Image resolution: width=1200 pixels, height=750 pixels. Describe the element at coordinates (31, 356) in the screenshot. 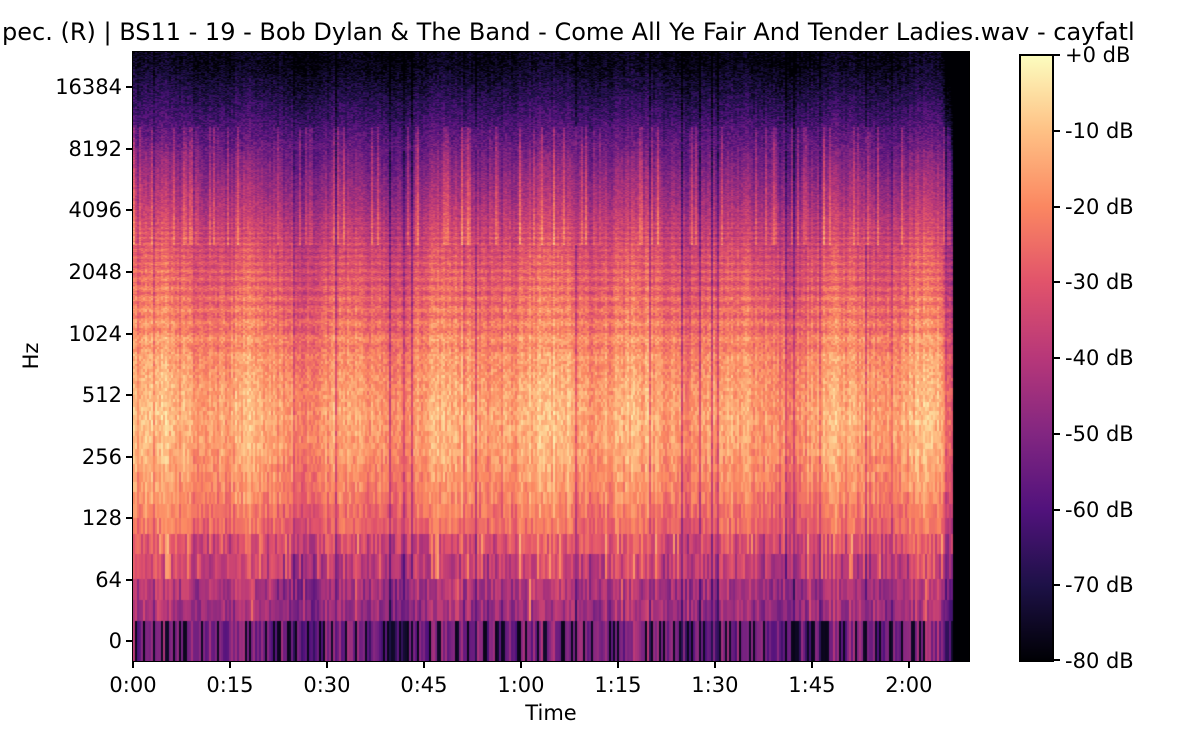

I see `y-axis-label: Hz` at that location.